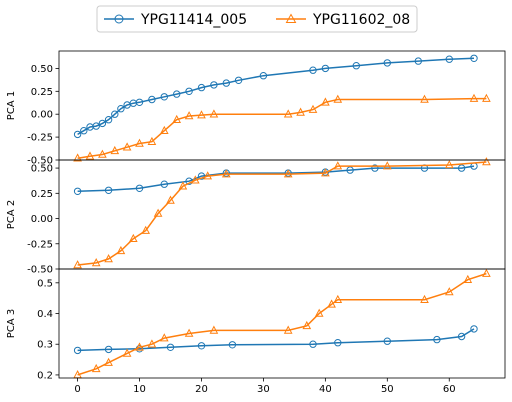  I want to click on y-axis-label: PCA 1, so click(11, 105).